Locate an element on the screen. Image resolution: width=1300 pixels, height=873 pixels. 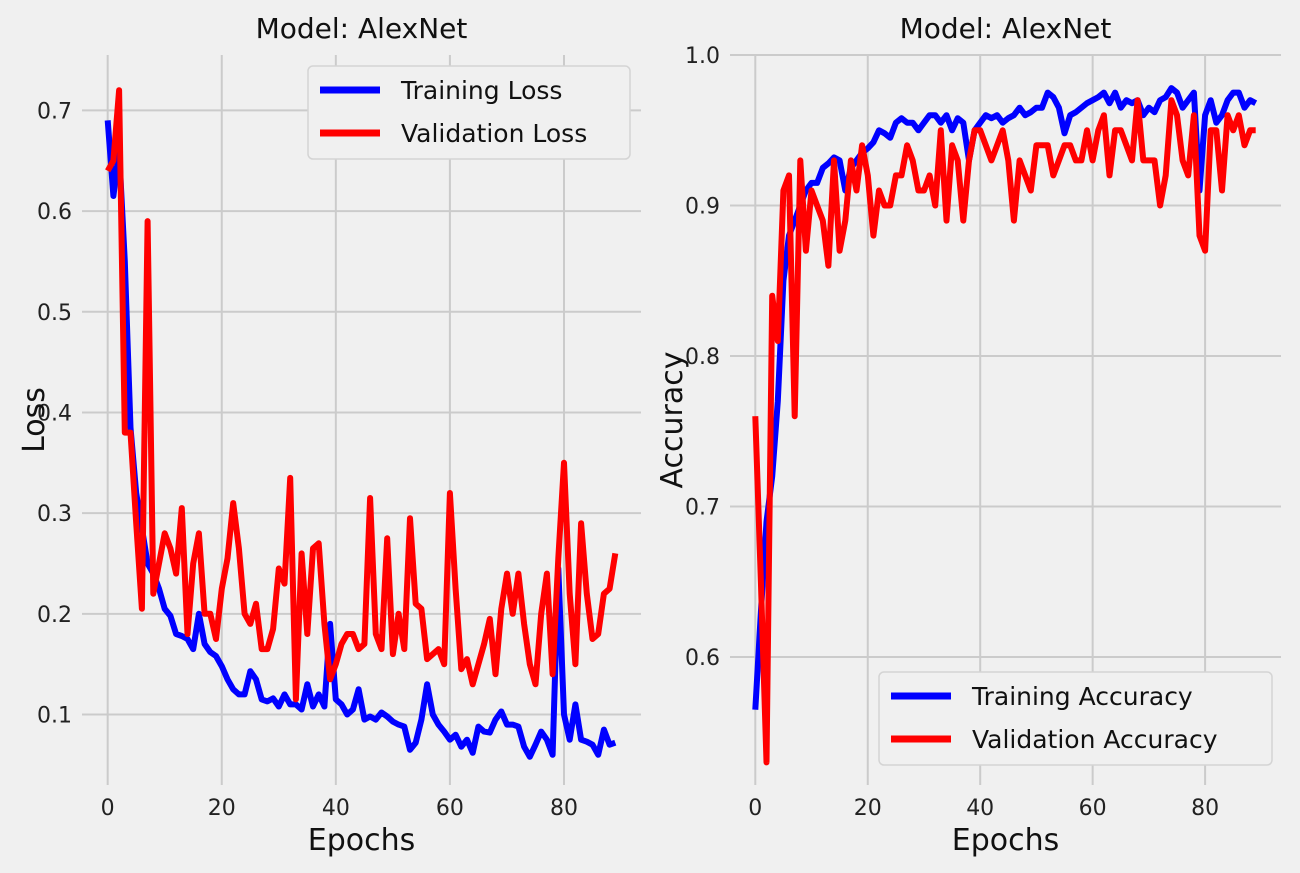
accuracy-y-axis-label: Accuracy is located at coordinates (672, 420).